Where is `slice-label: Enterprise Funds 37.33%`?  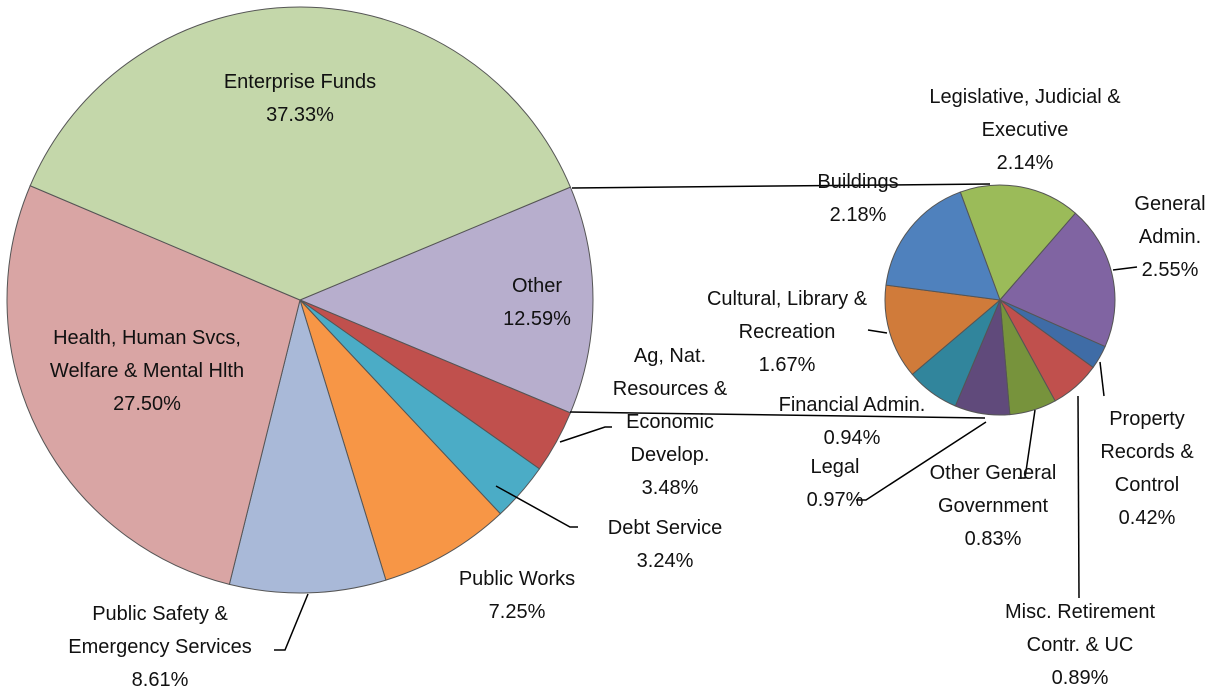 slice-label: Enterprise Funds 37.33% is located at coordinates (300, 99).